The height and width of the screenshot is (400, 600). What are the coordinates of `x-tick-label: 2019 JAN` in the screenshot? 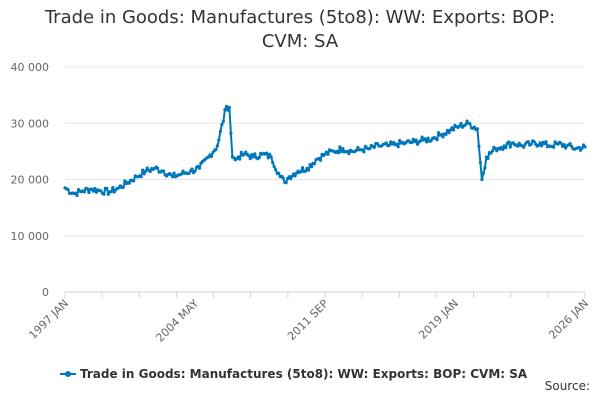 It's located at (438, 319).